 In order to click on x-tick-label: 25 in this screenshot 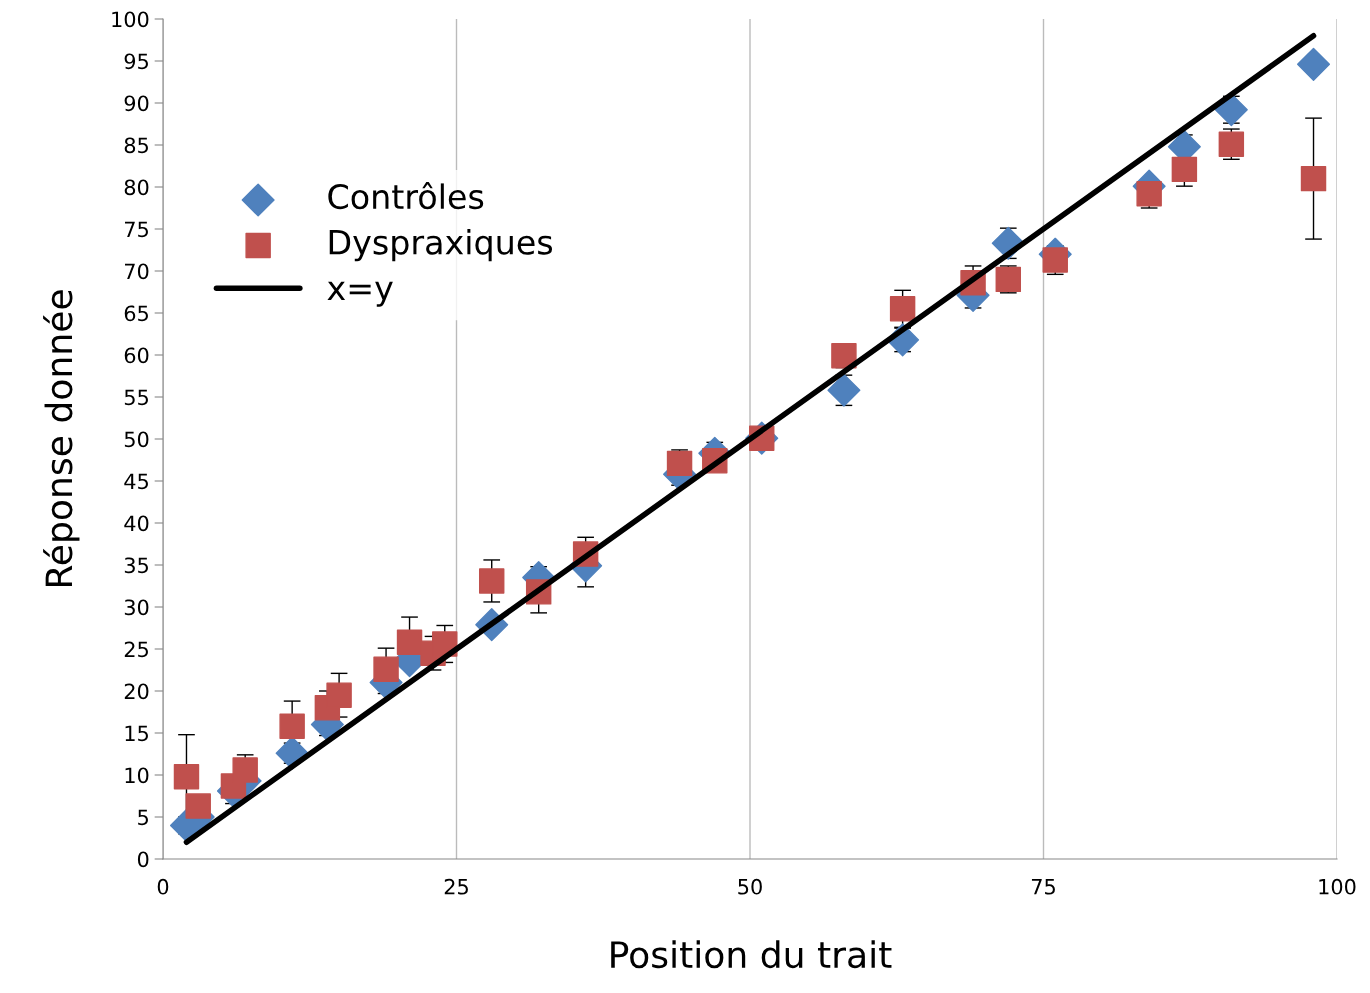, I will do `click(456, 886)`.